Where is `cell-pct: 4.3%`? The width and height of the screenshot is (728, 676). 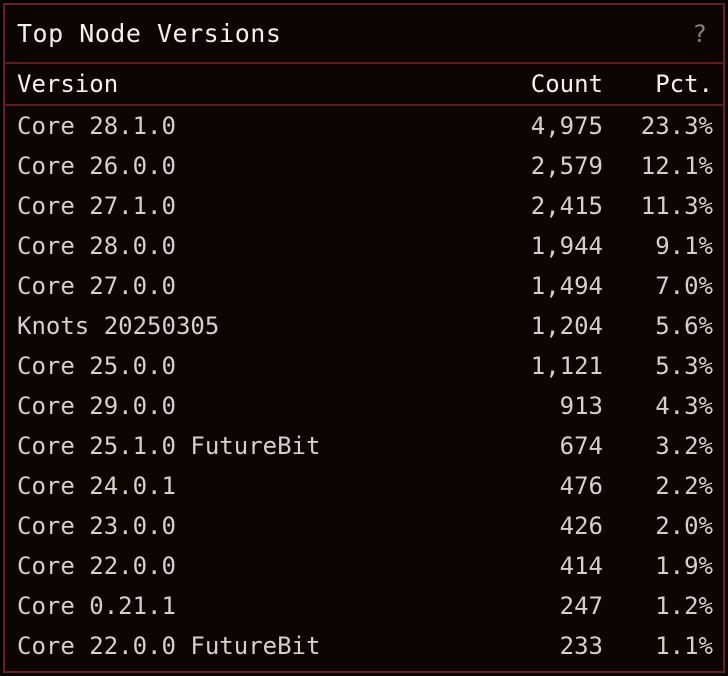
cell-pct: 4.3% is located at coordinates (684, 406).